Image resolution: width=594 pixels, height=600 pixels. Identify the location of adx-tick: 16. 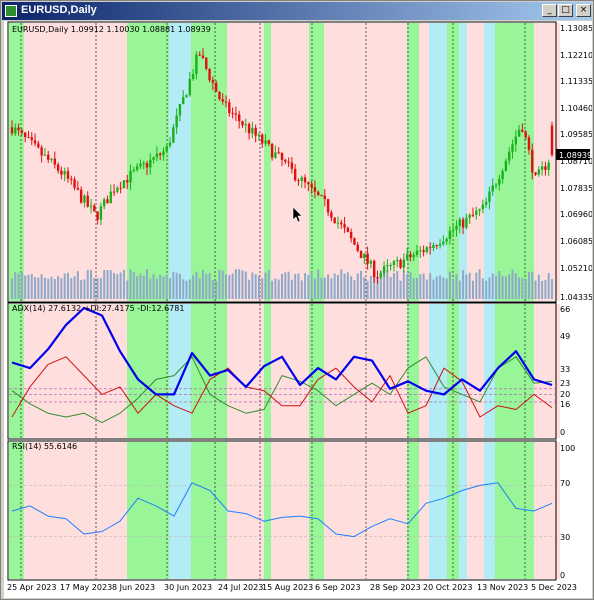
(565, 404).